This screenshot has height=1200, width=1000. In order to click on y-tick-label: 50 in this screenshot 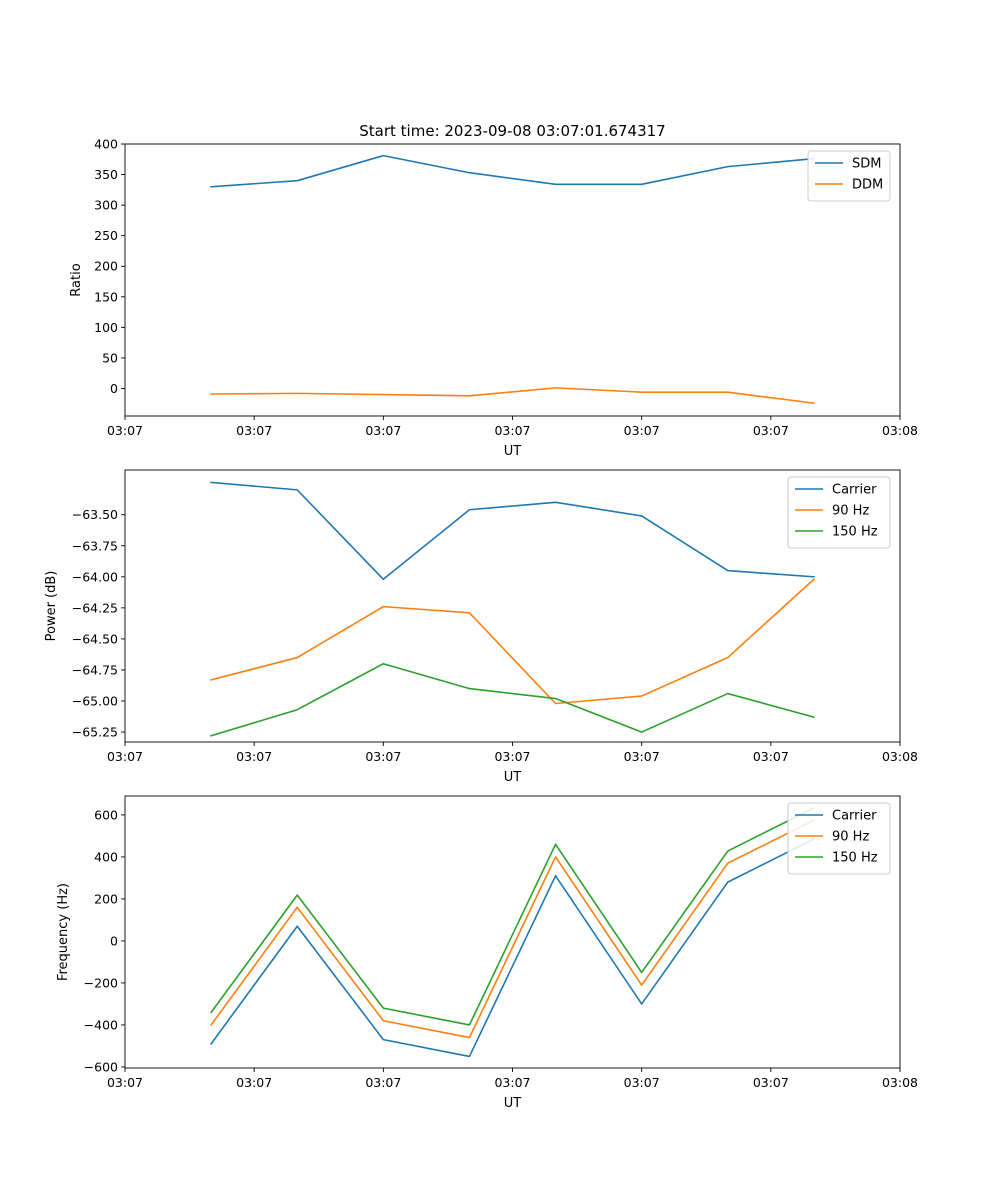, I will do `click(110, 357)`.